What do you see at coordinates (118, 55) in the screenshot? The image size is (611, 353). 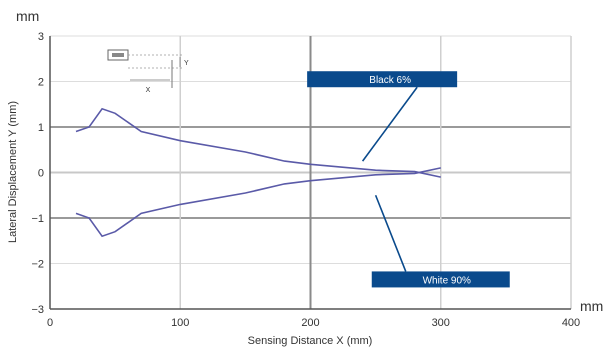 I see `sensor-lens` at bounding box center [118, 55].